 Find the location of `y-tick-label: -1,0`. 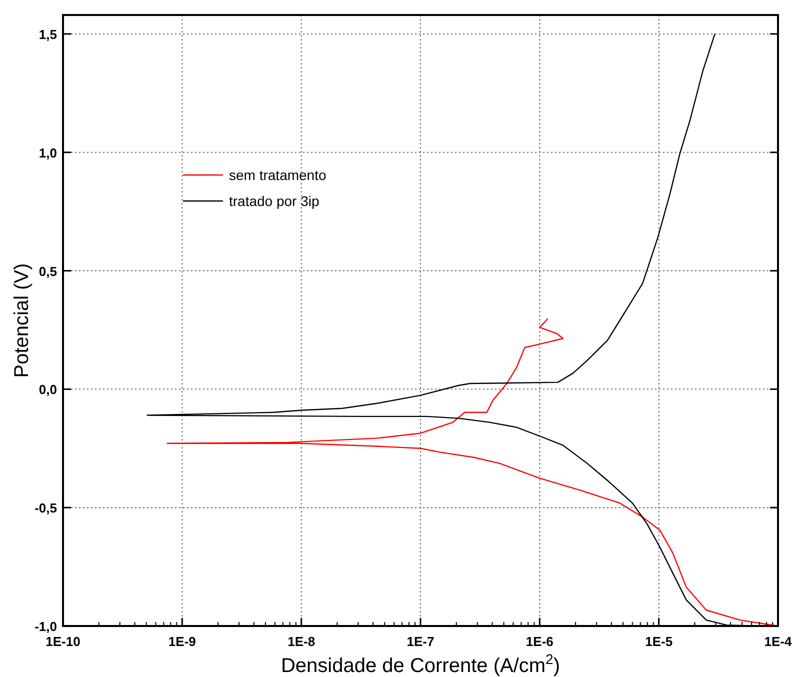

y-tick-label: -1,0 is located at coordinates (45, 626).